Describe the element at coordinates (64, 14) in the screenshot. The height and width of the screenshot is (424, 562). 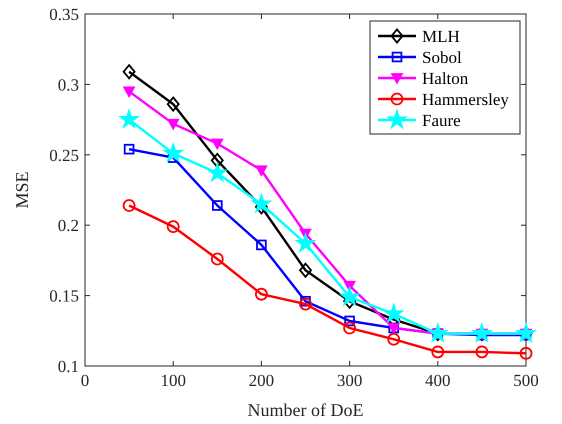
I see `y-tick-label: 0.35` at that location.